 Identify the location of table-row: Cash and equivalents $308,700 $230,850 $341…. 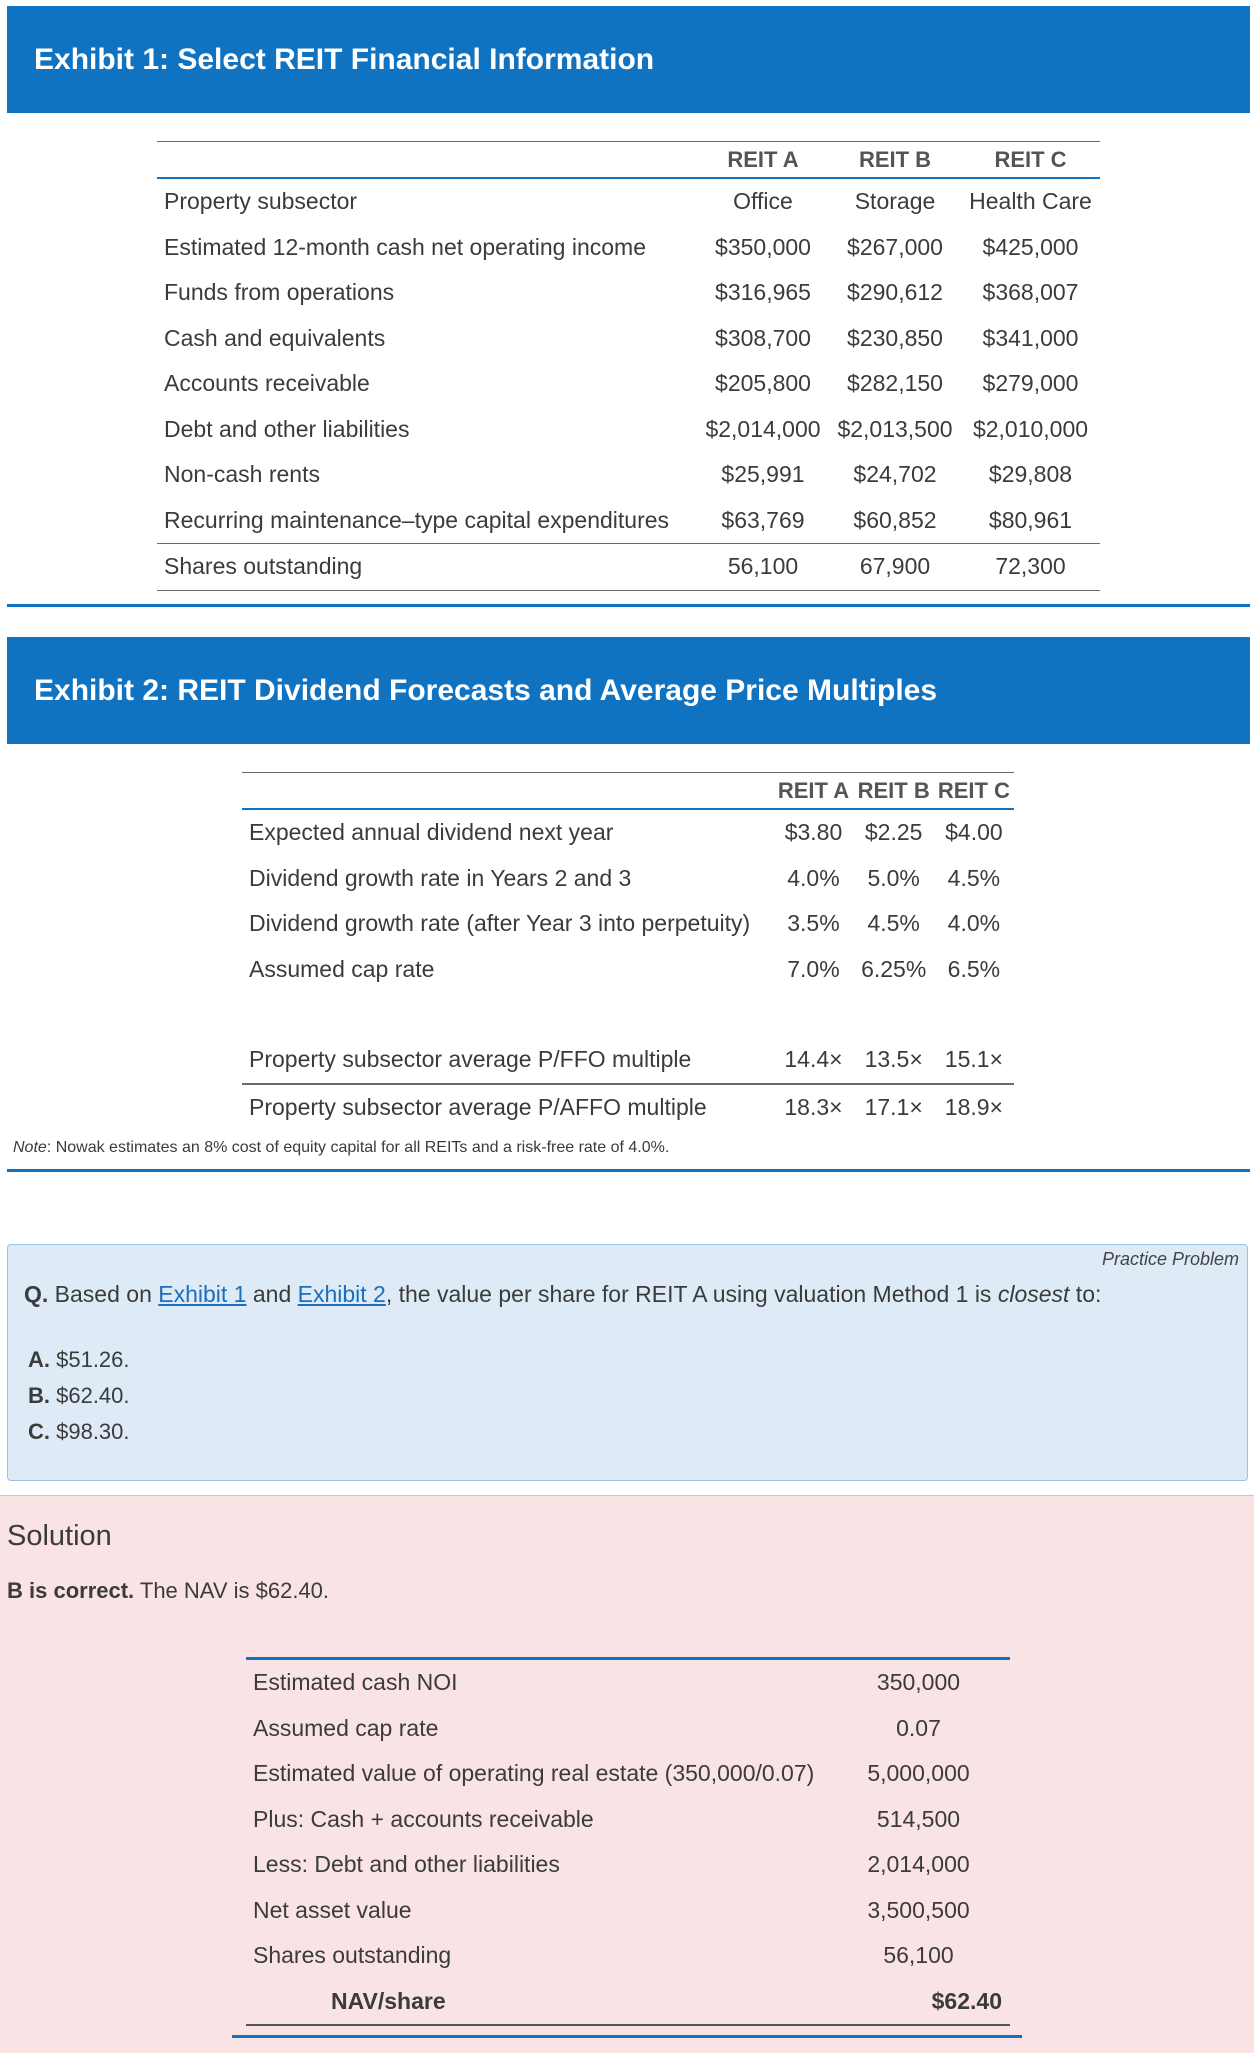
(628, 339).